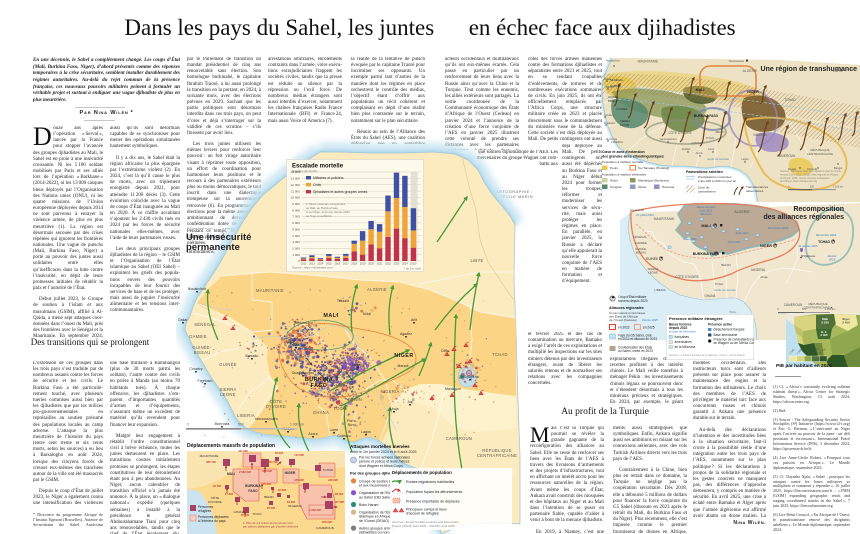 The height and width of the screenshot is (534, 860). What do you see at coordinates (312, 264) in the screenshot?
I see `svg-text: 2013` at bounding box center [312, 264].